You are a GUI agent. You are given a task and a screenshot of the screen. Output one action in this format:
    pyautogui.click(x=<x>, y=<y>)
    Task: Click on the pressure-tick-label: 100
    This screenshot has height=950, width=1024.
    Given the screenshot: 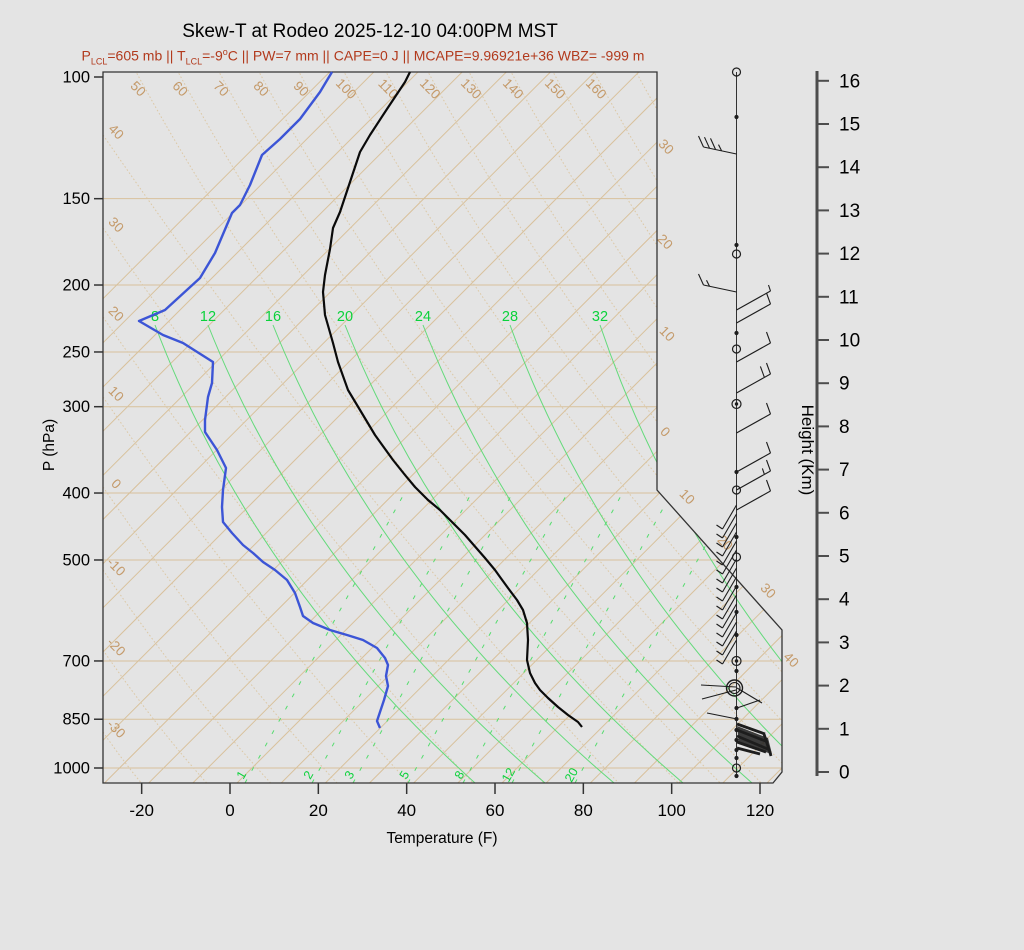 What is the action you would take?
    pyautogui.click(x=76, y=78)
    